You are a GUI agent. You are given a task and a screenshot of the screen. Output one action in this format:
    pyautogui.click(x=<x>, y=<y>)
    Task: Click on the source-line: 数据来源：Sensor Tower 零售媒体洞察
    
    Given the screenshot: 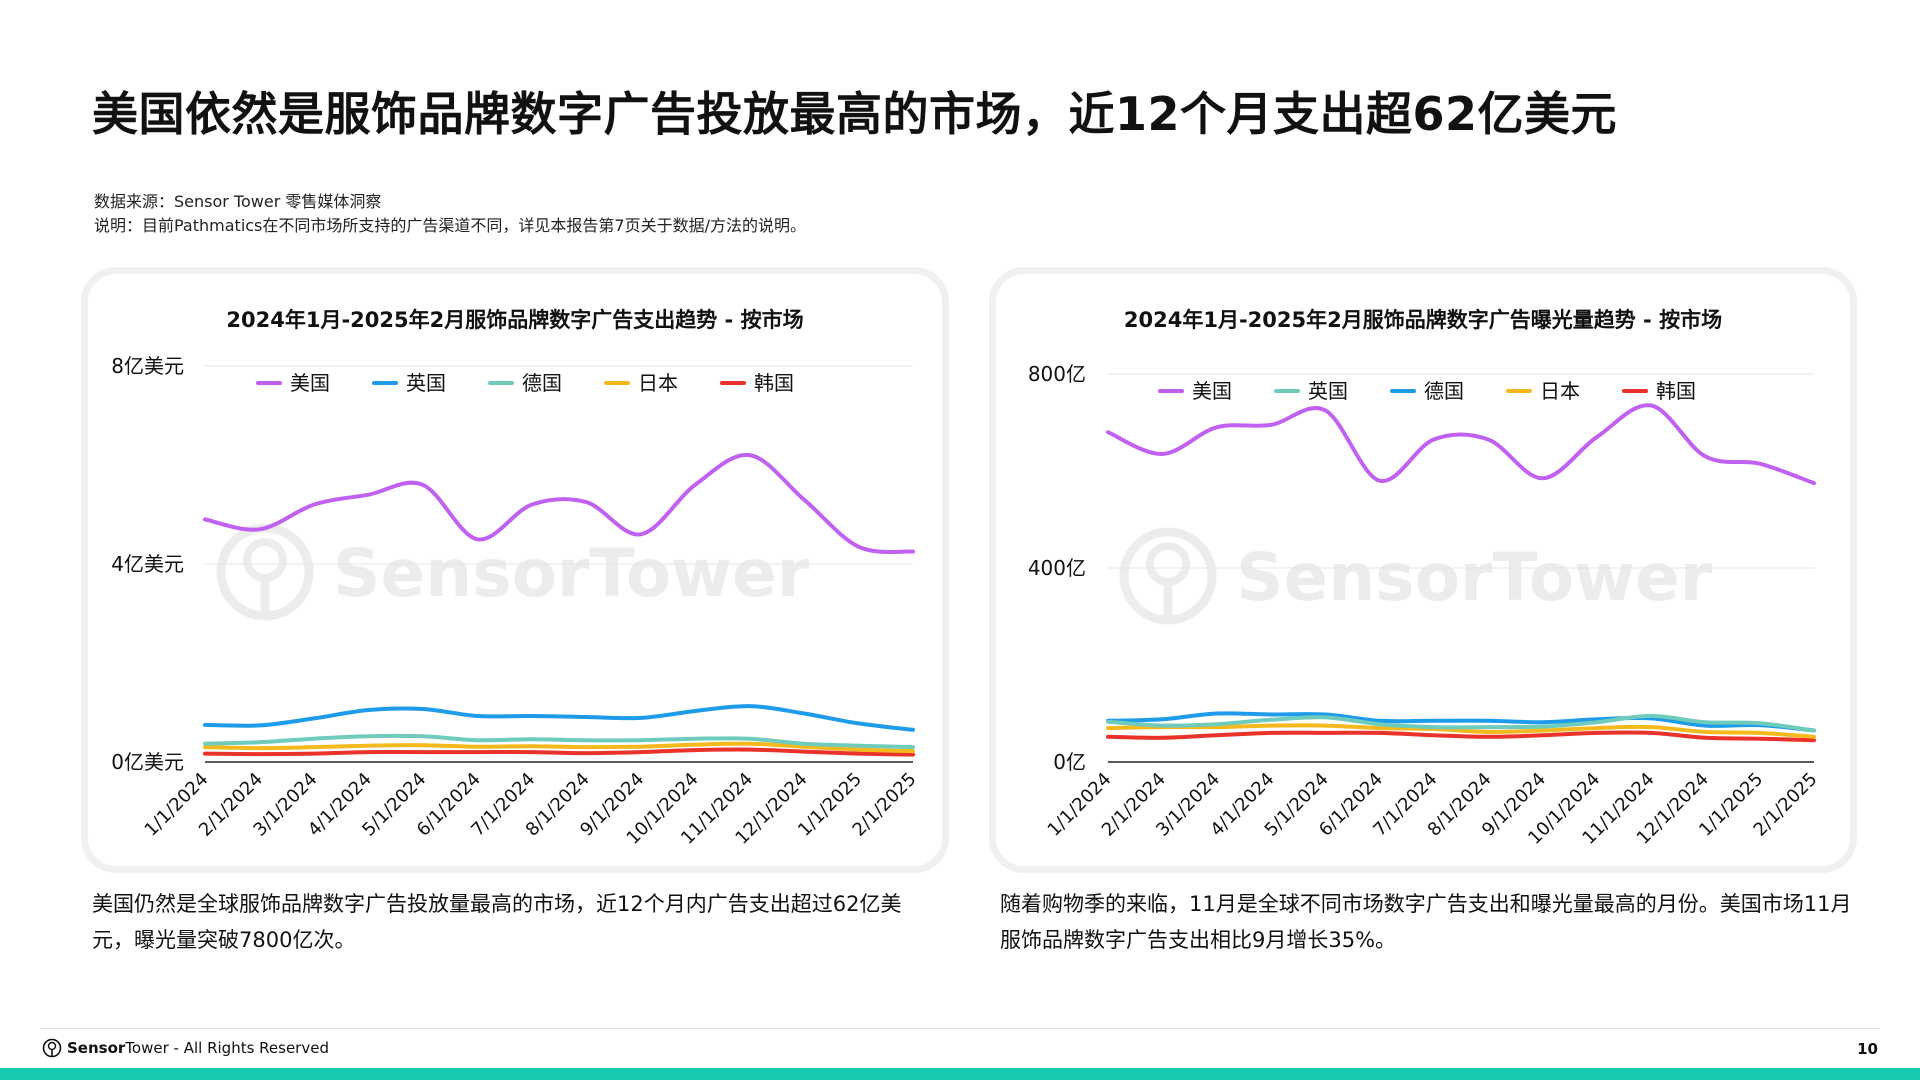 What is the action you would take?
    pyautogui.click(x=238, y=201)
    